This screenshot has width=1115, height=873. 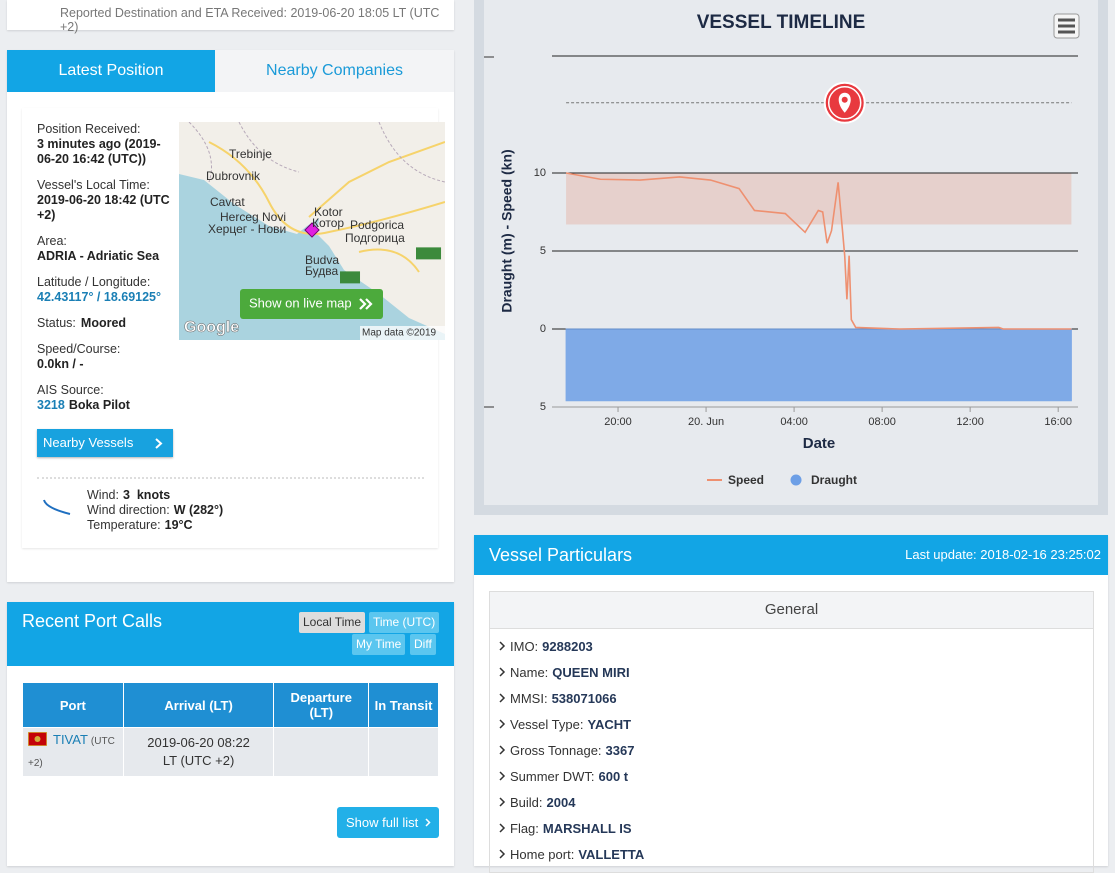 What do you see at coordinates (107, 249) in the screenshot?
I see `field: Area: ADRIA - Adriatic Sea` at bounding box center [107, 249].